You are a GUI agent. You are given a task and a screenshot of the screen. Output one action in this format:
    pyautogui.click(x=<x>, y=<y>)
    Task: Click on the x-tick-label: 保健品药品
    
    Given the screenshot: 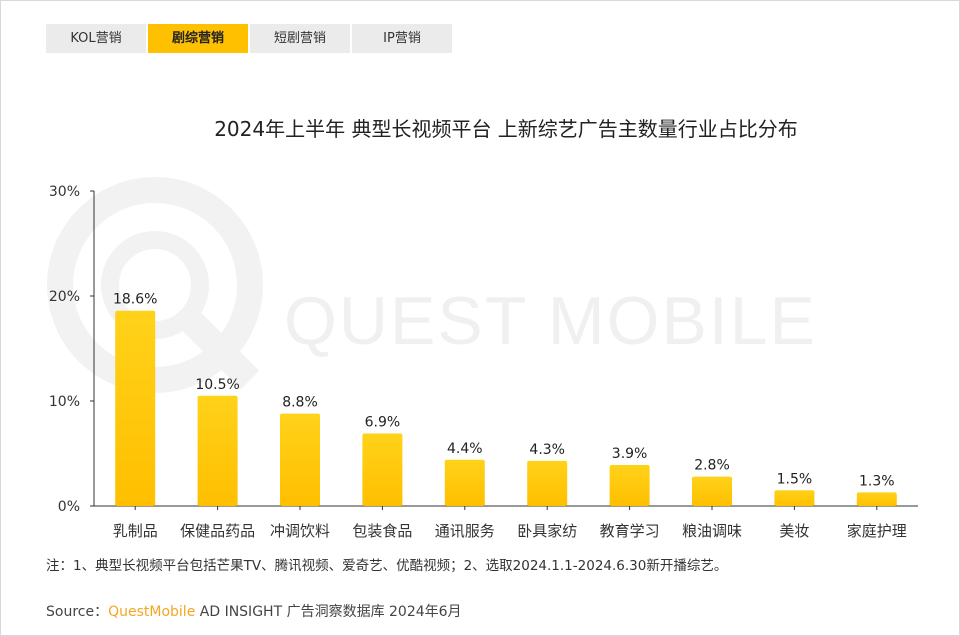 What is the action you would take?
    pyautogui.click(x=217, y=531)
    